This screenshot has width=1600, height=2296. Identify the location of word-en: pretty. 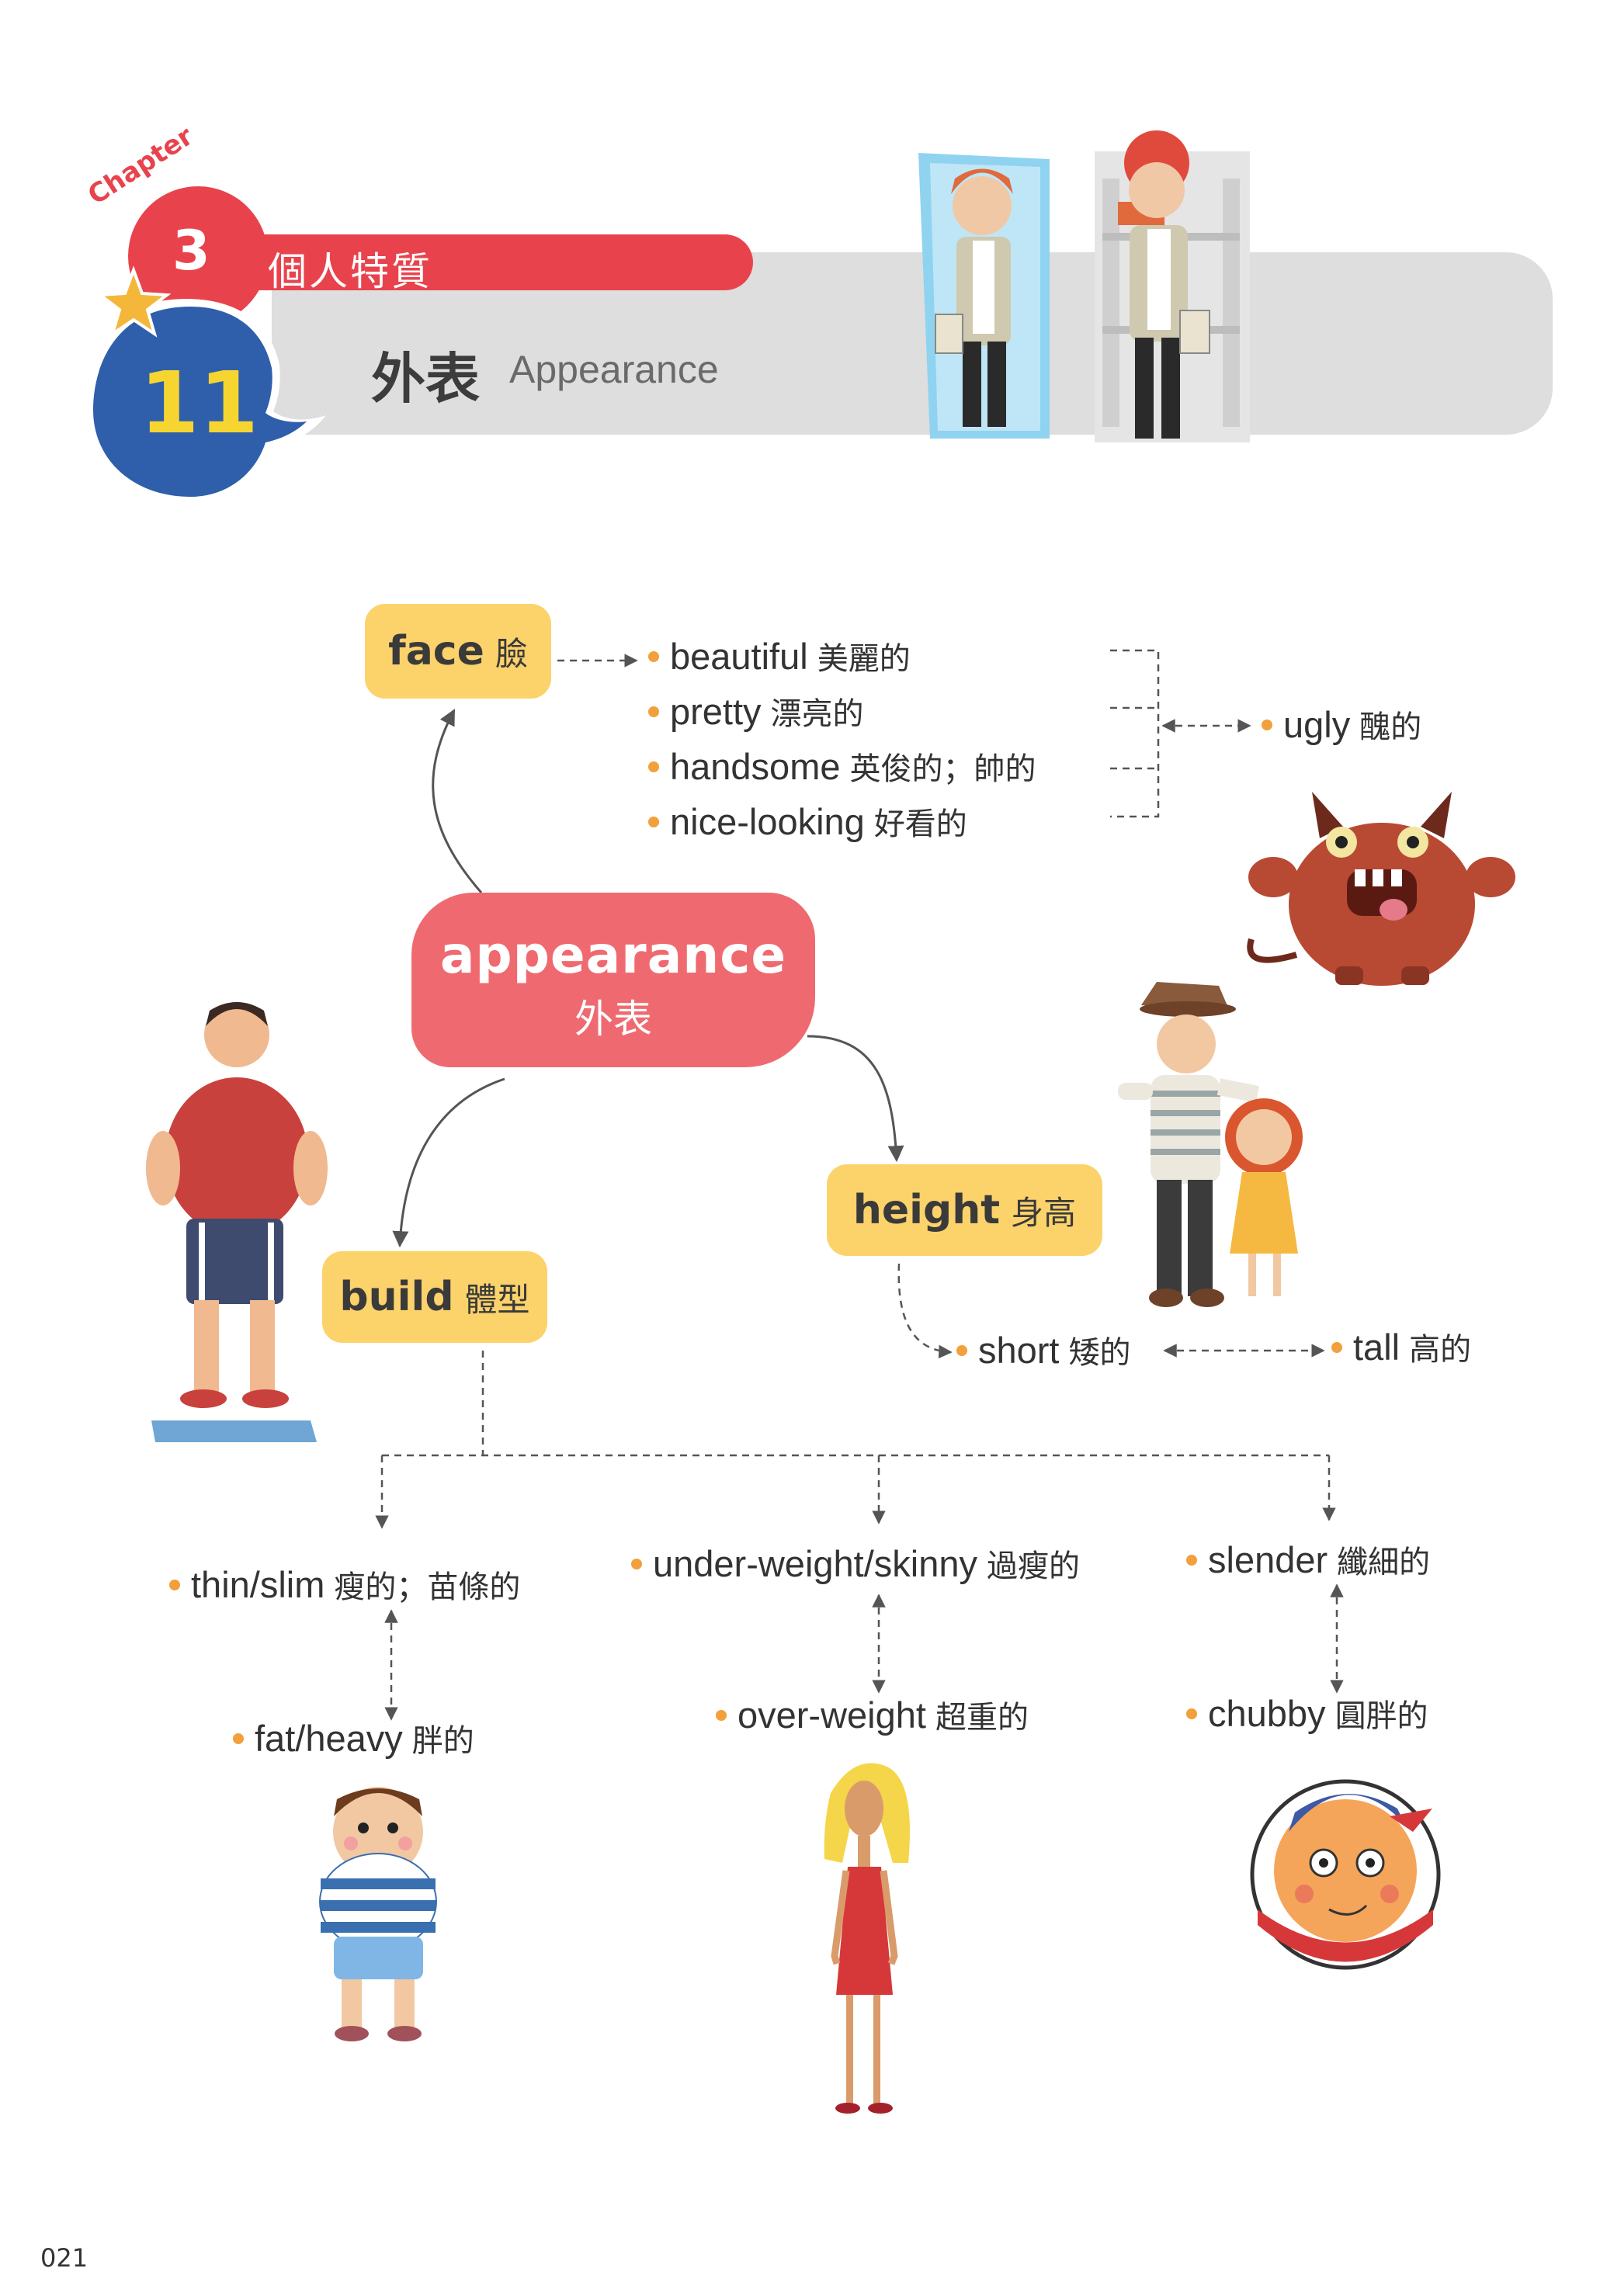
(716, 711).